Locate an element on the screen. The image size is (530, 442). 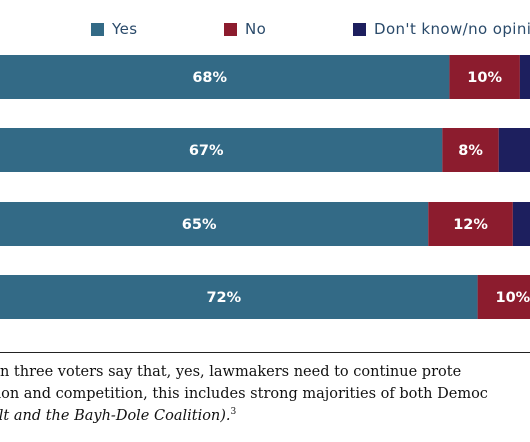
bar-3-no is located at coordinates (470, 224).